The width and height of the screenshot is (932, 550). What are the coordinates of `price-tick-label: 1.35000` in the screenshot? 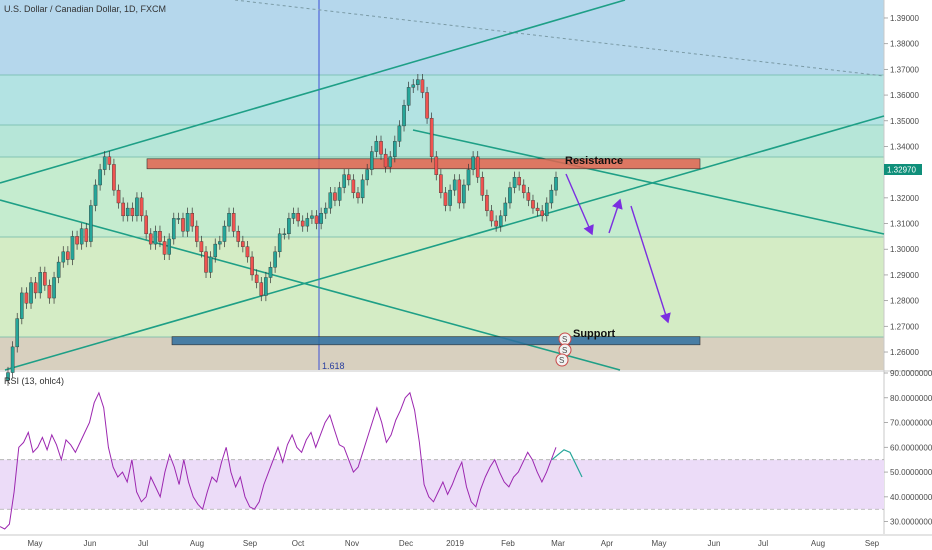 It's located at (904, 121).